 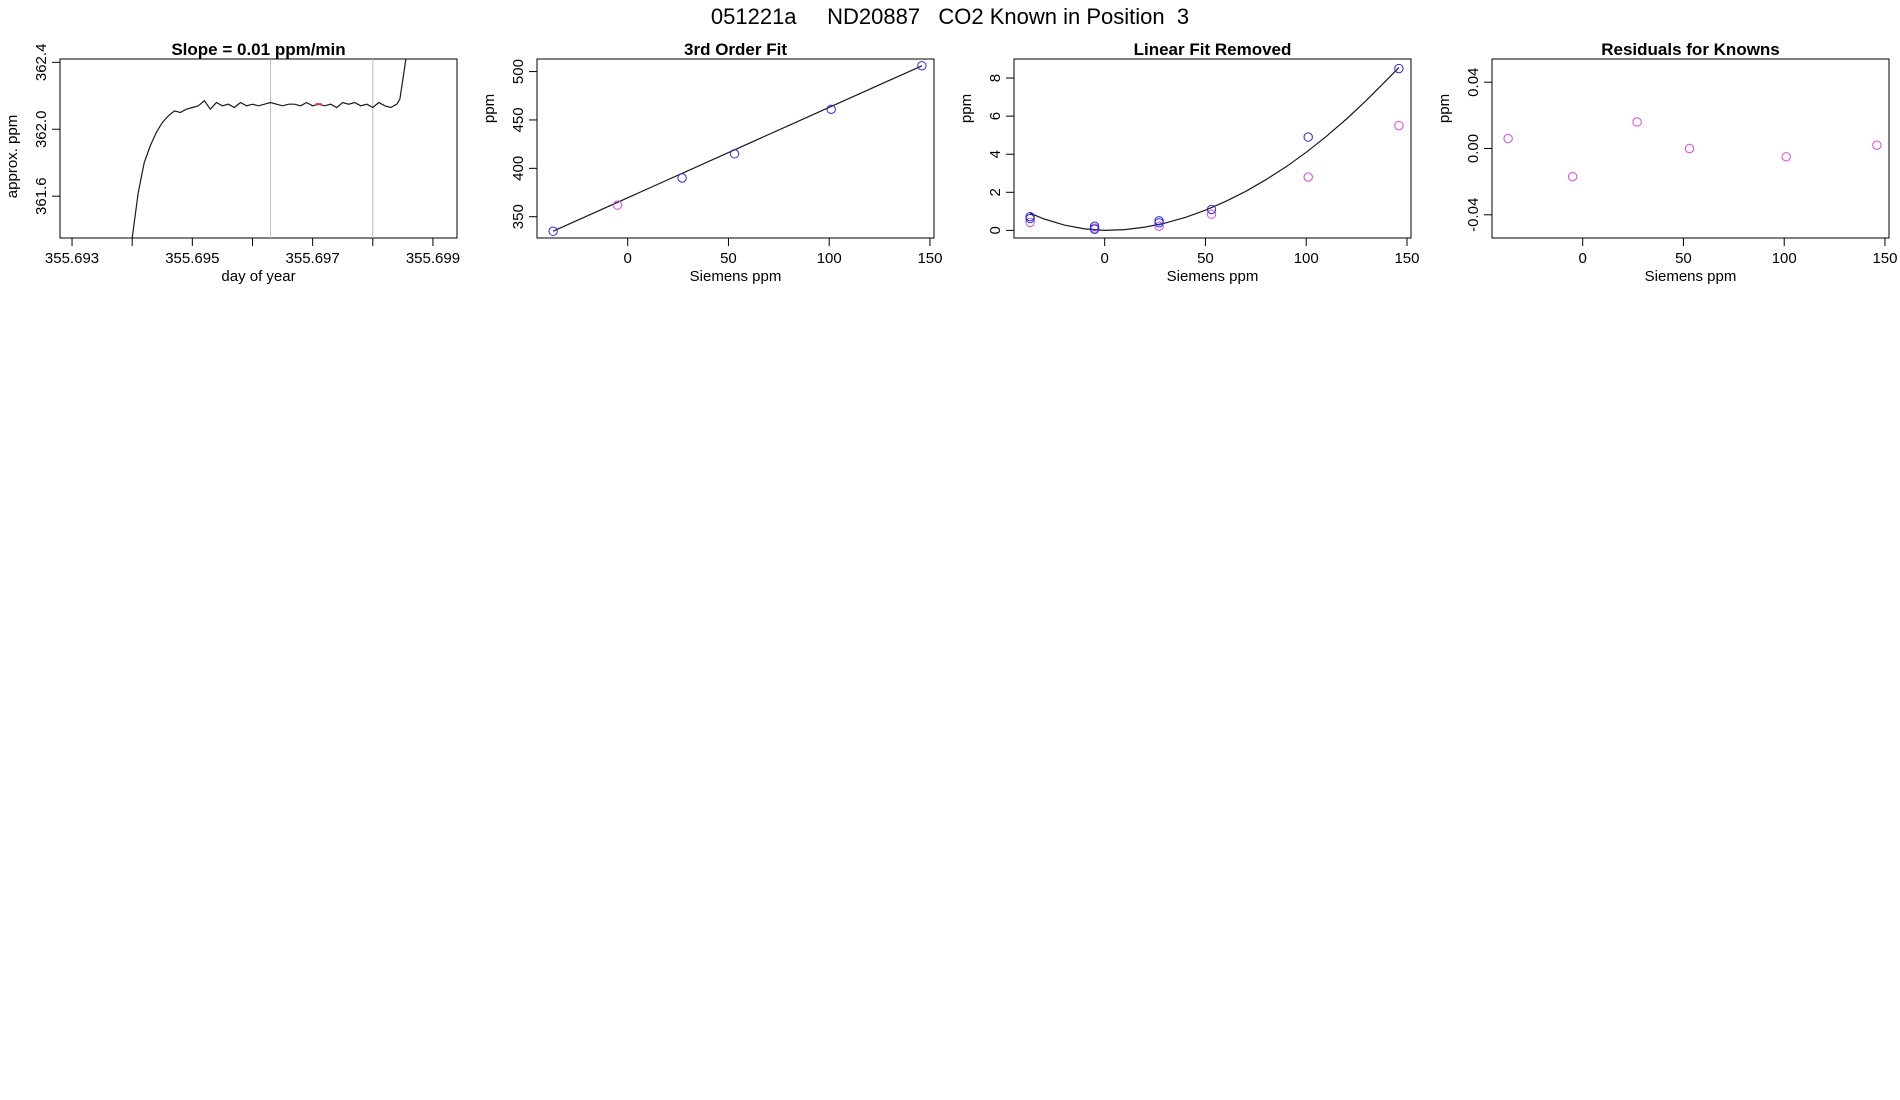 What do you see at coordinates (995, 230) in the screenshot?
I see `y-tick-label: 0` at bounding box center [995, 230].